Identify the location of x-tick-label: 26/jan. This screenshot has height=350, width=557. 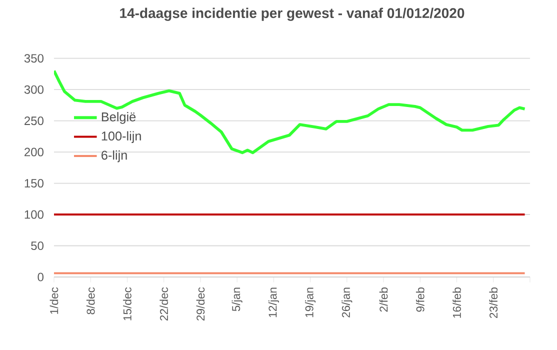
(347, 303).